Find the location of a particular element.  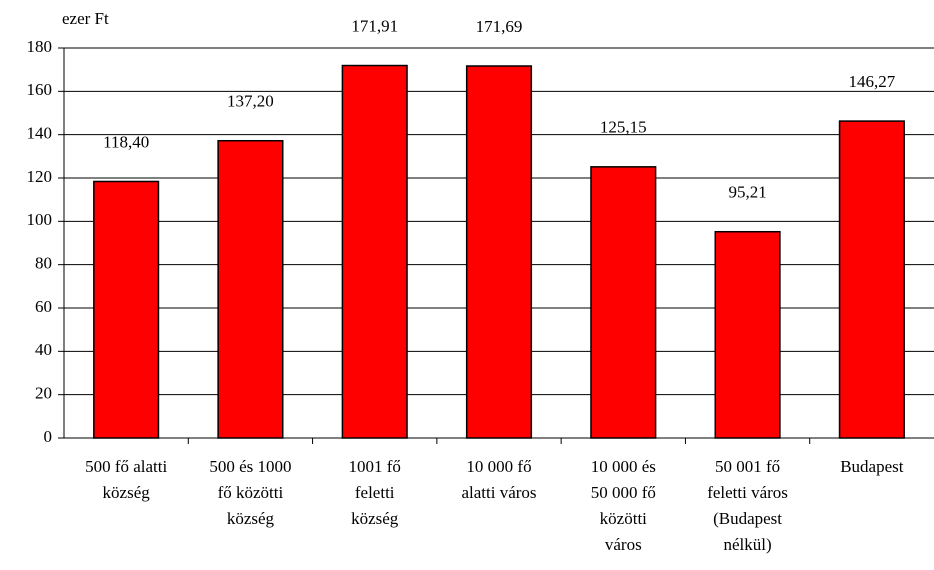

y-tick-label: 120 is located at coordinates (40, 176).